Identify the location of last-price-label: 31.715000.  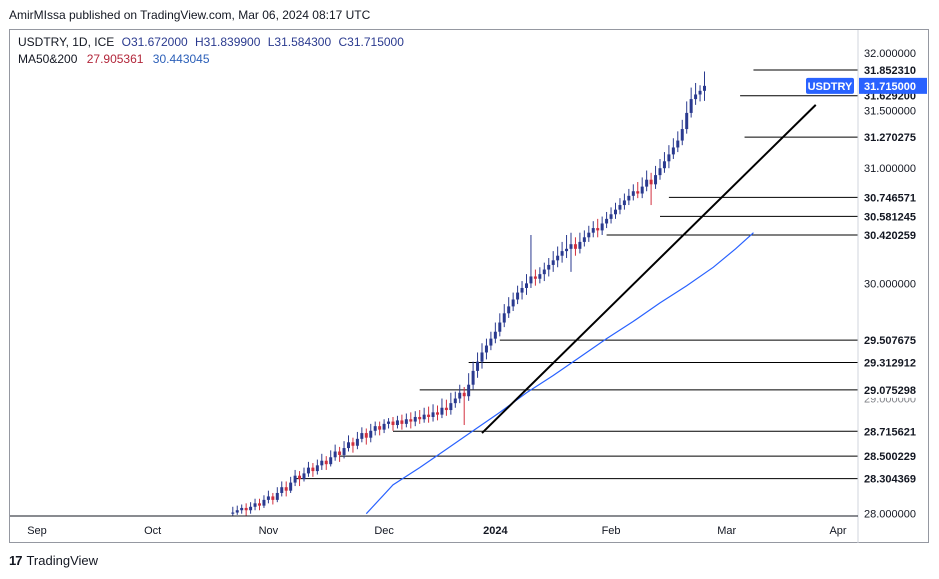
(890, 87).